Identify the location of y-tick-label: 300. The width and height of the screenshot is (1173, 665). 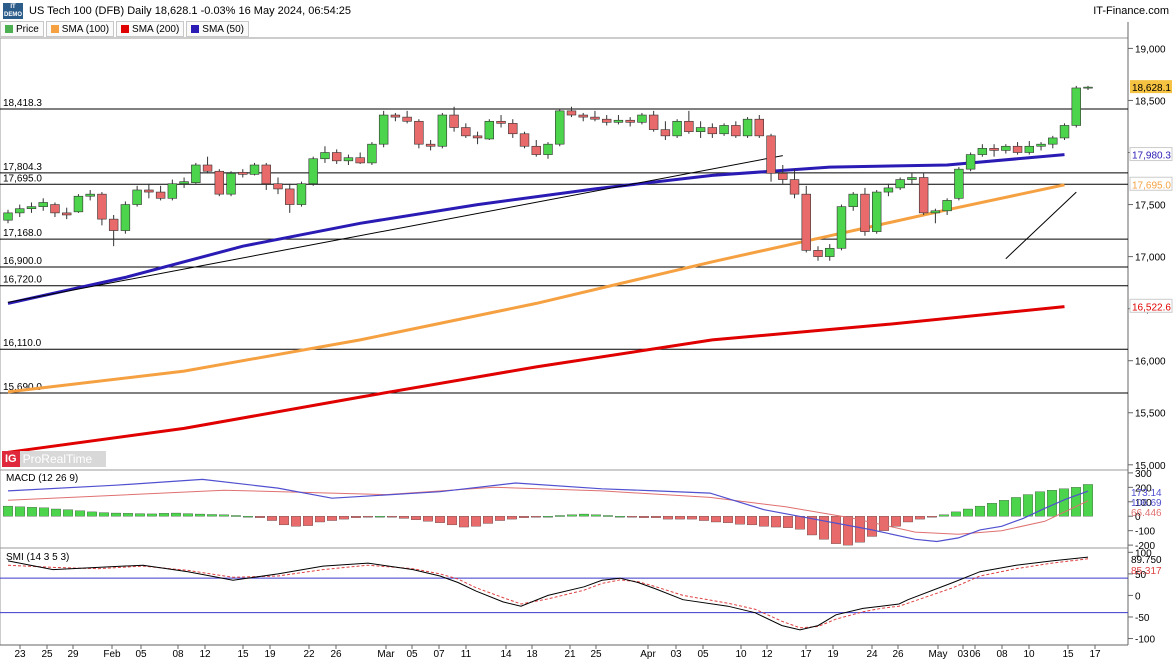
(1143, 474).